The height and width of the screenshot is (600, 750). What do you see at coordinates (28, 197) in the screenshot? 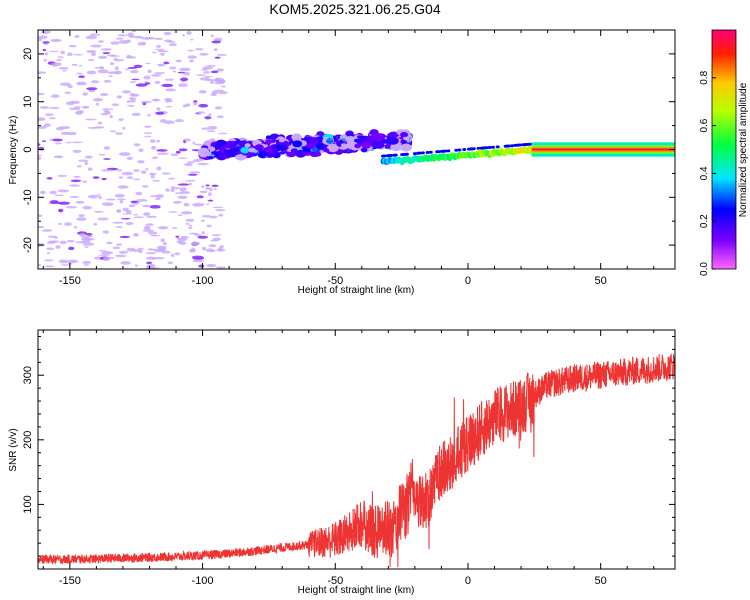
I see `y-tick-label: -10` at bounding box center [28, 197].